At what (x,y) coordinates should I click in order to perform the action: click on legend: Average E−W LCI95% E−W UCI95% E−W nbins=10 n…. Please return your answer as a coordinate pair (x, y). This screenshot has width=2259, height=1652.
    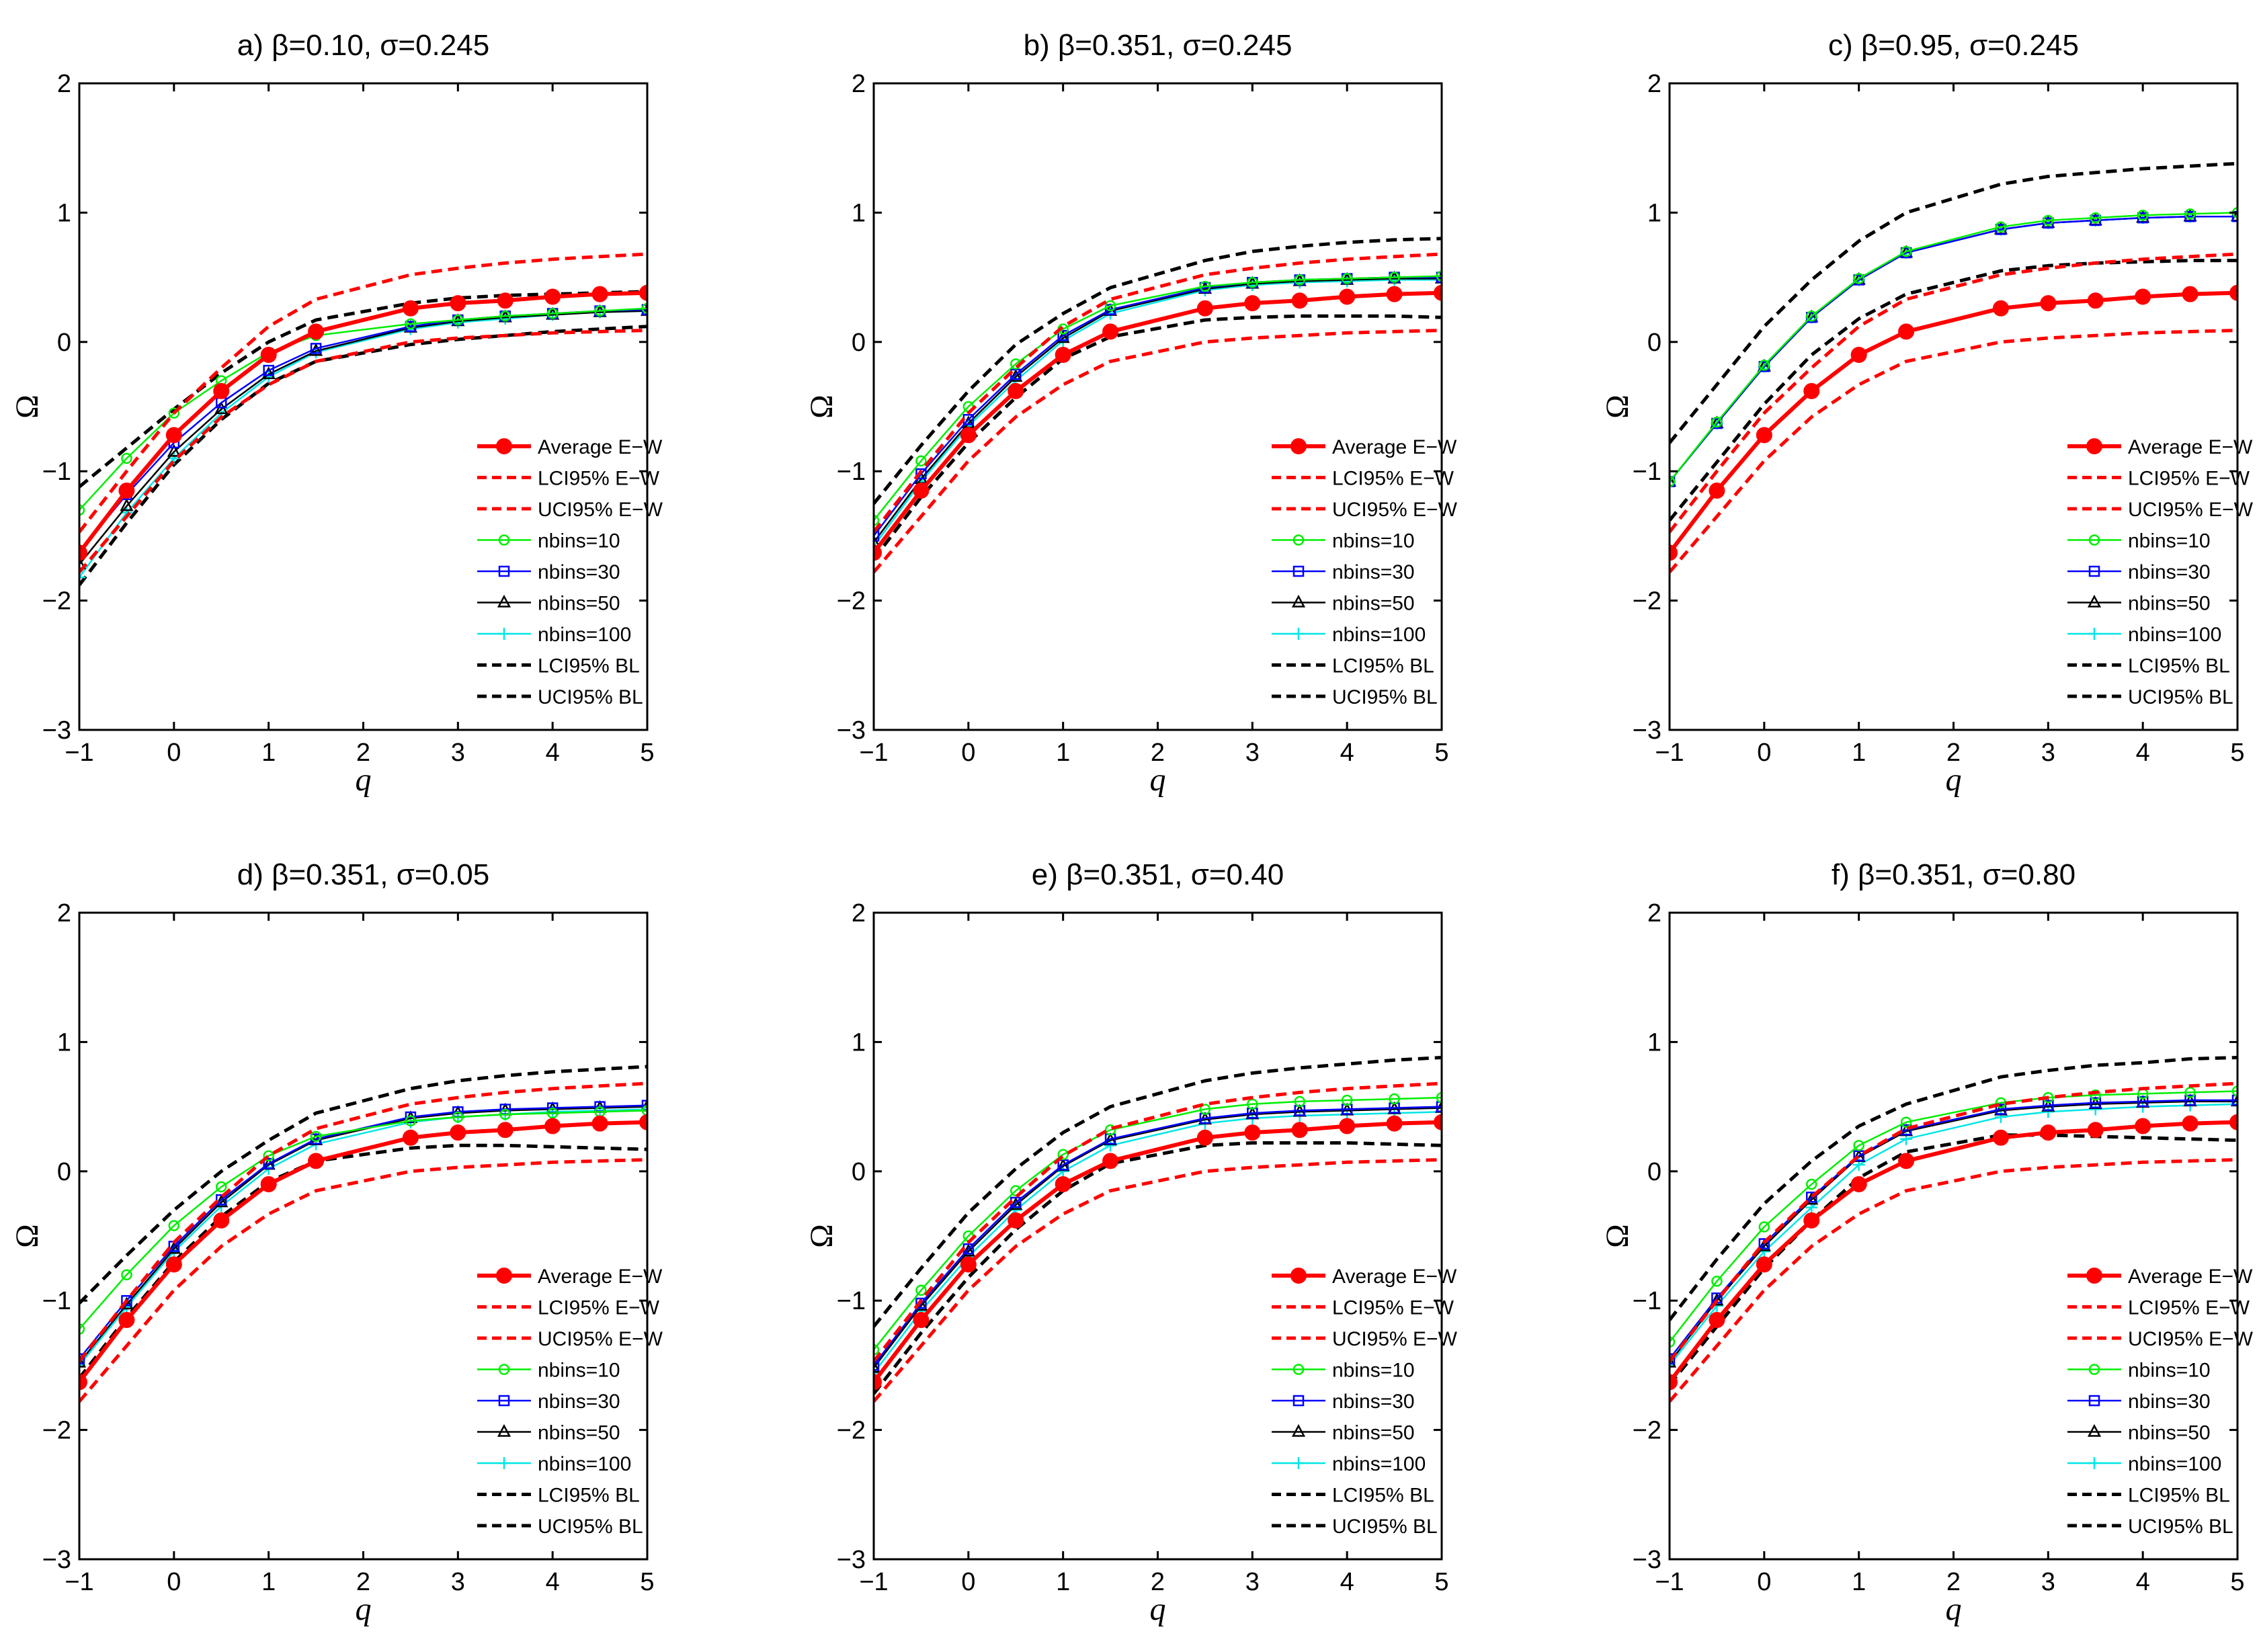
    Looking at the image, I should click on (2160, 1402).